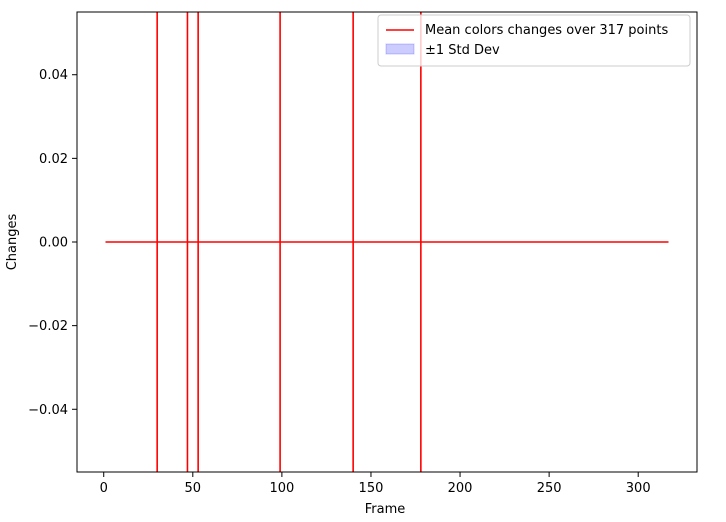 The image size is (726, 522). What do you see at coordinates (104, 488) in the screenshot?
I see `x-tick-label: 0` at bounding box center [104, 488].